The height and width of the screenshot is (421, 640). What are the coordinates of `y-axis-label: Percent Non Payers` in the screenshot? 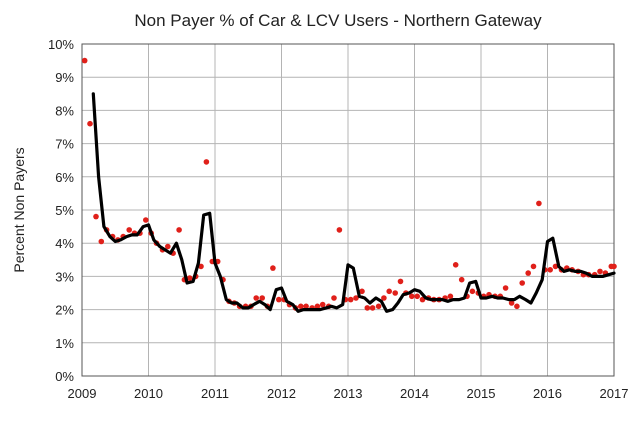 It's located at (19, 209).